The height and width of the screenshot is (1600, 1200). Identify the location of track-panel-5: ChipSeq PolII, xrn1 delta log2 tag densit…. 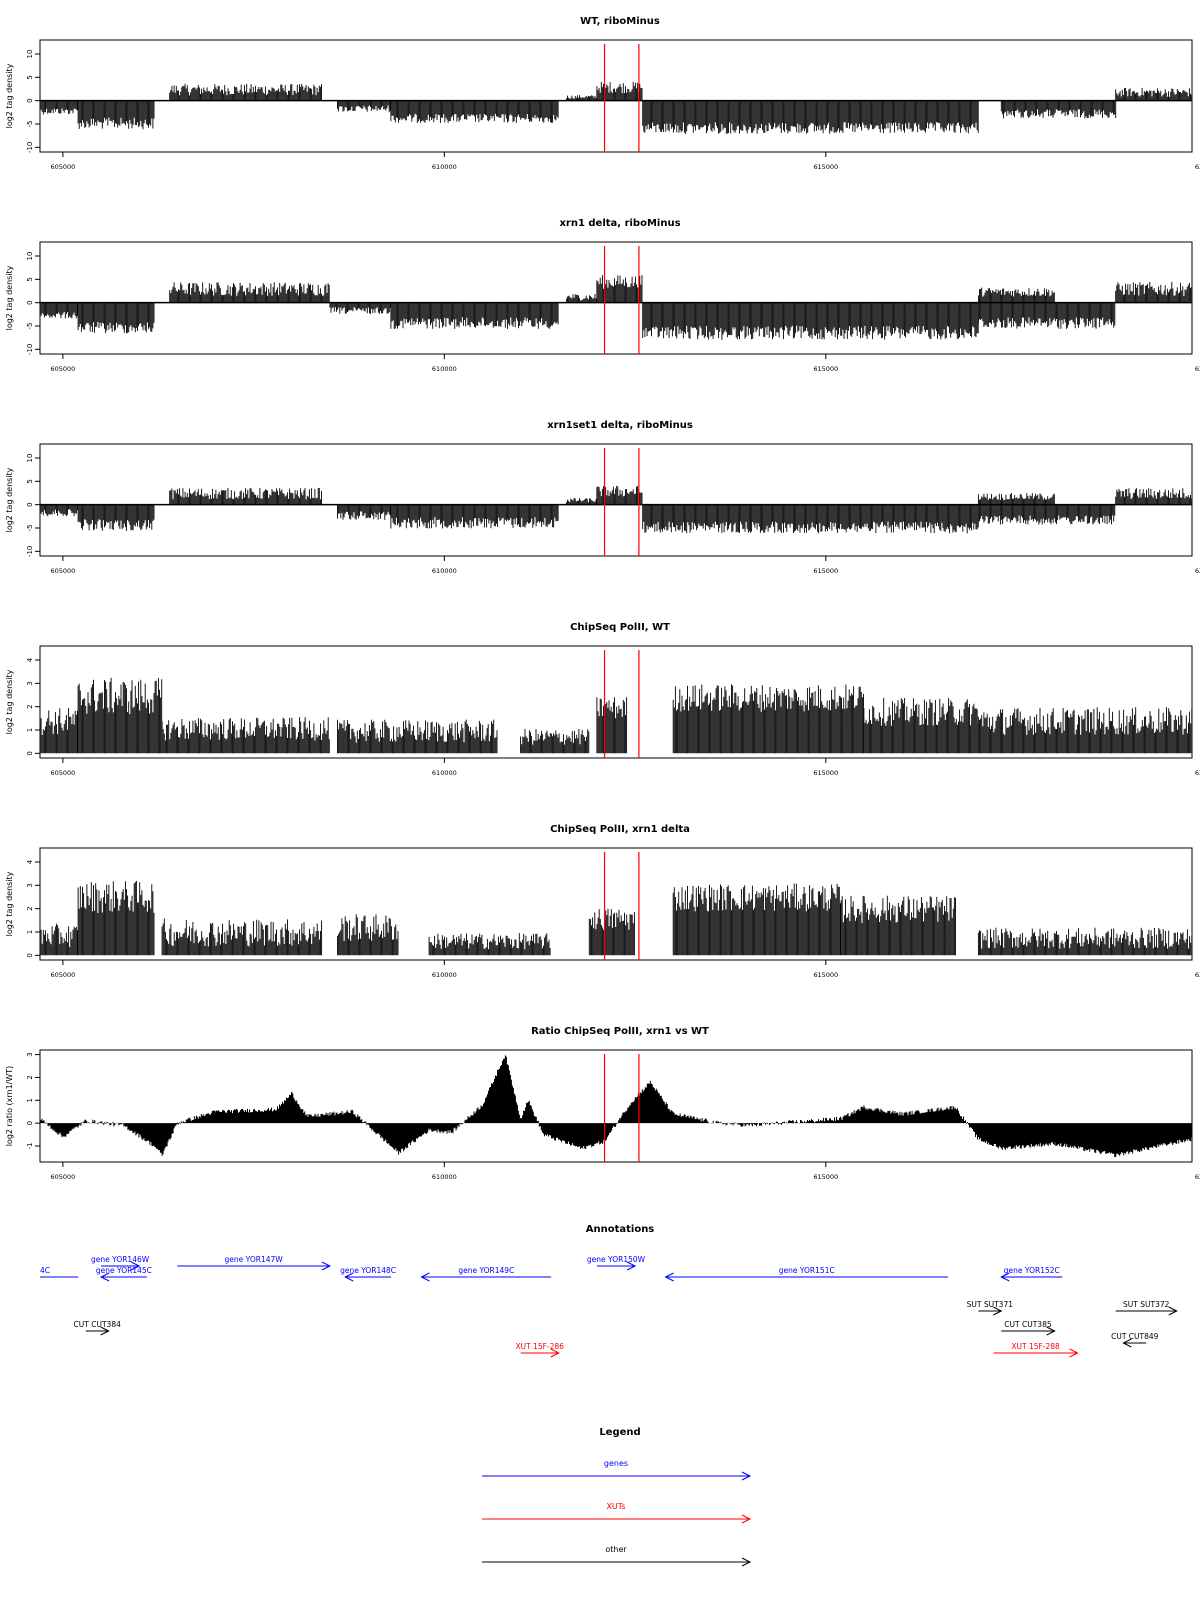
(602, 901).